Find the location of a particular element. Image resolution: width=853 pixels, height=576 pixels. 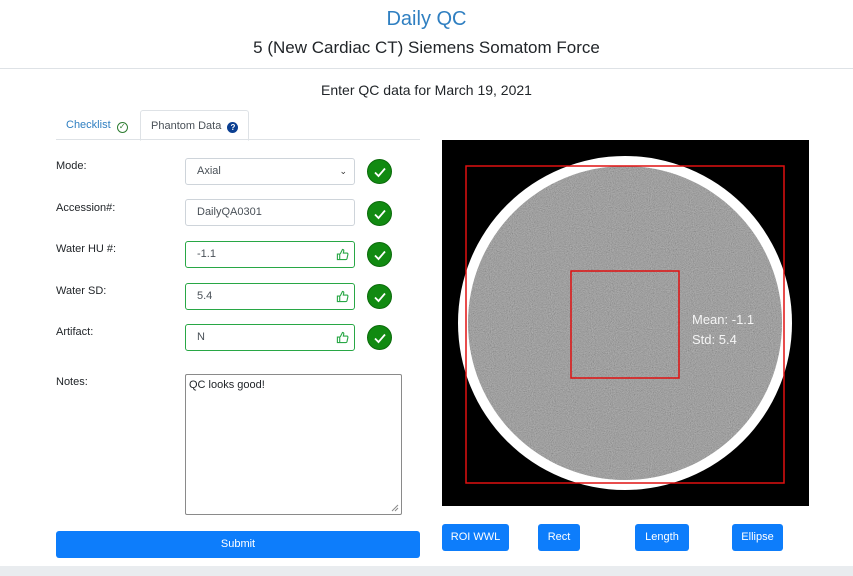

notes-textarea-value: QC looks good! is located at coordinates (227, 385).